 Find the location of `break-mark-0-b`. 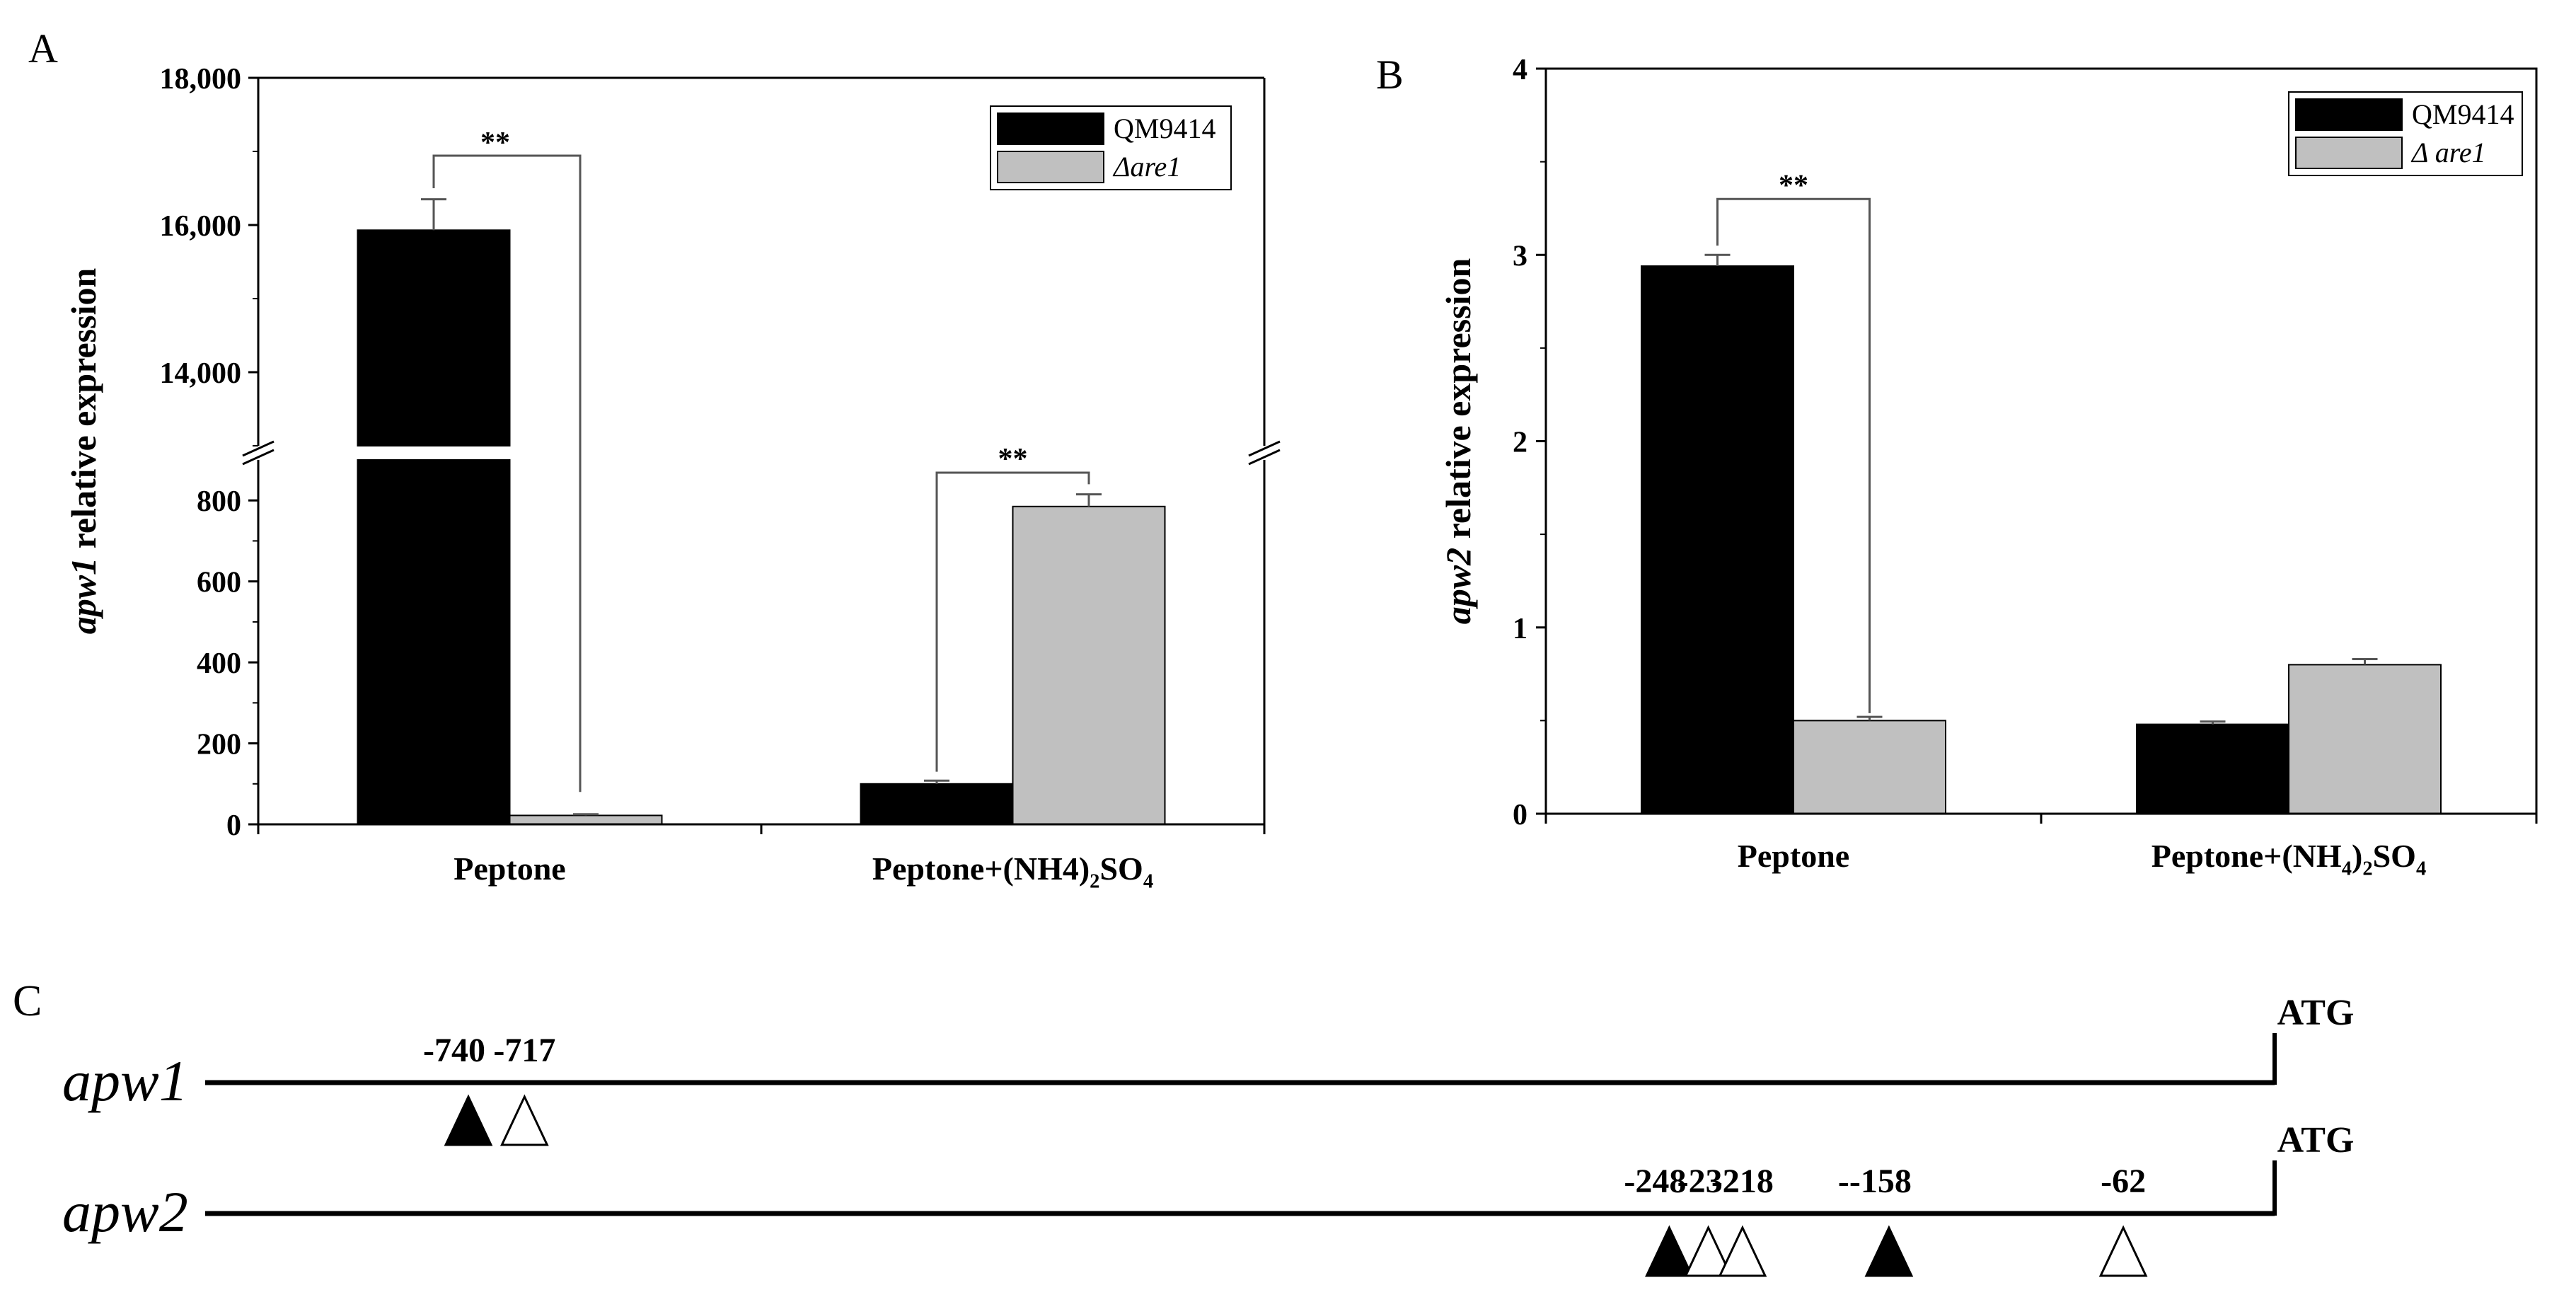

break-mark-0-b is located at coordinates (258, 457).